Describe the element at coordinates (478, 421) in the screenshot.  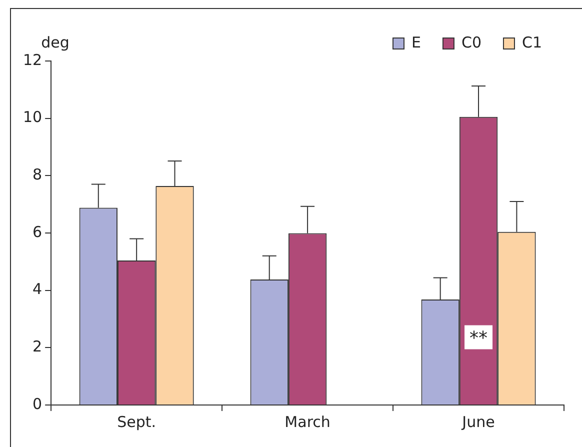
I see `x-tick-label: June` at that location.